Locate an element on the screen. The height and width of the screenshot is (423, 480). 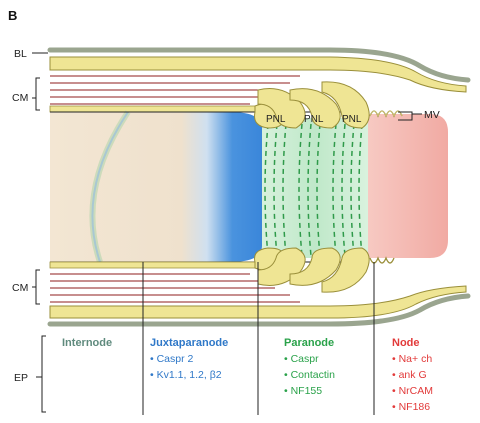
panel-letter: B is located at coordinates (12, 15).